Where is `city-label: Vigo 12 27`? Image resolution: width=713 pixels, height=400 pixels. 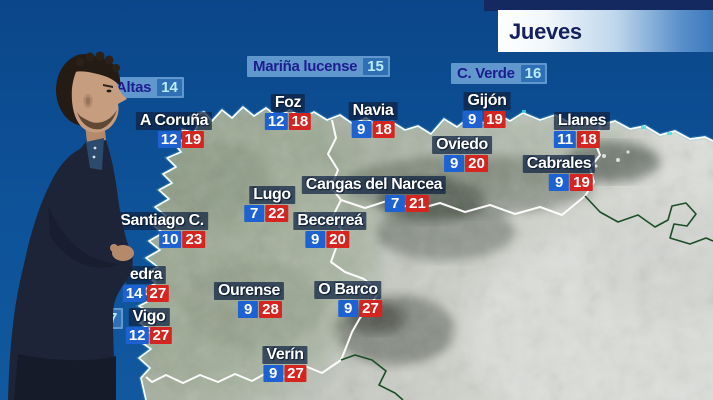 city-label: Vigo 12 27 is located at coordinates (149, 326).